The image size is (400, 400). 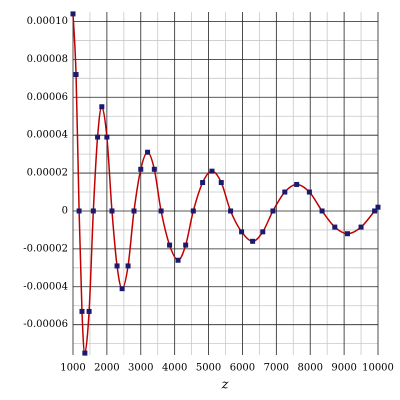 What do you see at coordinates (276, 368) in the screenshot?
I see `x-tick-label: 7000` at bounding box center [276, 368].